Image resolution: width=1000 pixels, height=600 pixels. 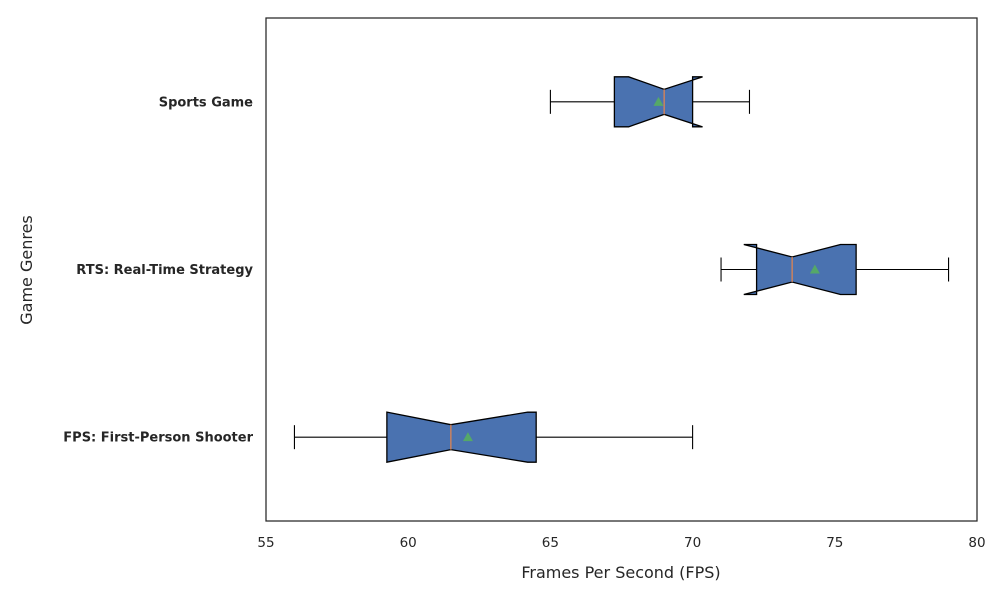 What do you see at coordinates (834, 543) in the screenshot?
I see `x-tick-label: 75` at bounding box center [834, 543].